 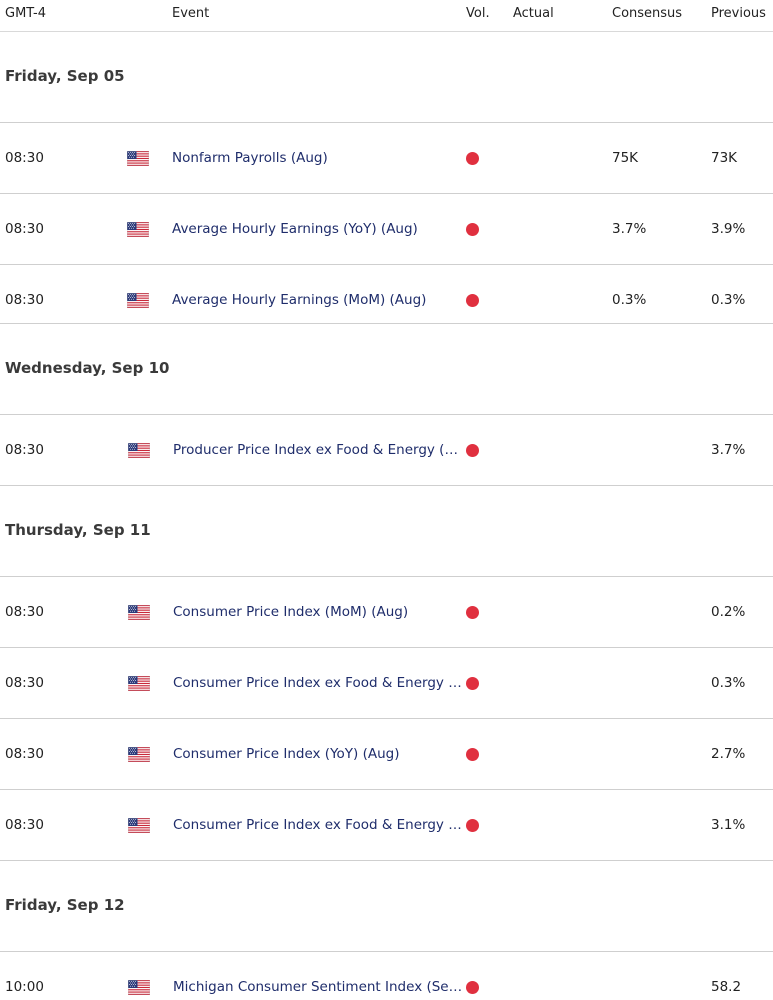 What do you see at coordinates (728, 450) in the screenshot?
I see `previous-value: 3.7%` at bounding box center [728, 450].